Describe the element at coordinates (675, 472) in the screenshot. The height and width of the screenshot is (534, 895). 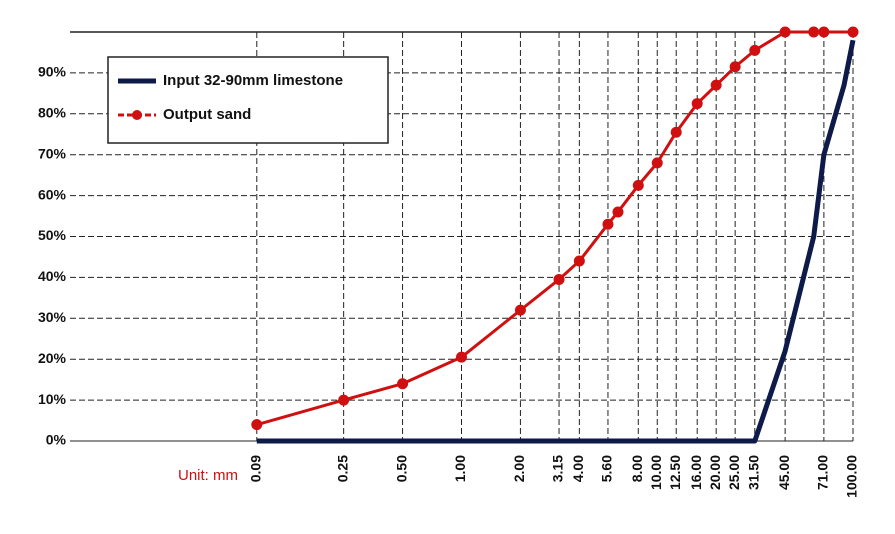
I see `x-tick-label: 12.50` at that location.